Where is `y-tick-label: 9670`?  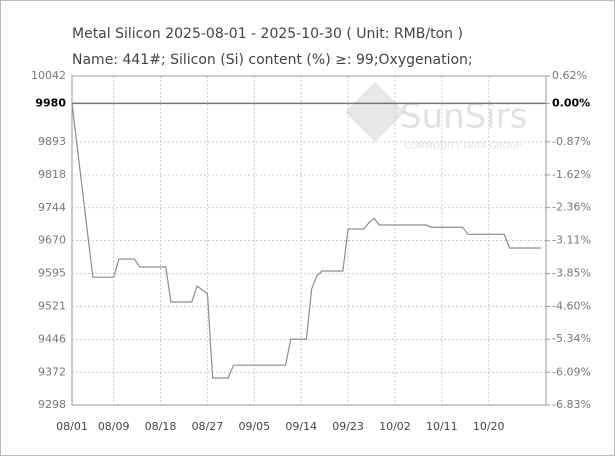 y-tick-label: 9670 is located at coordinates (52, 240).